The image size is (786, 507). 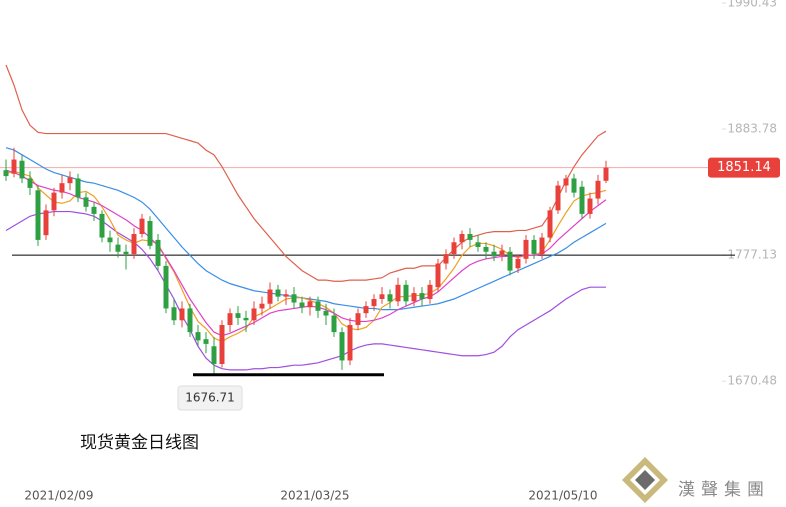 I want to click on y-tick-label: 1990.43, so click(x=752, y=5).